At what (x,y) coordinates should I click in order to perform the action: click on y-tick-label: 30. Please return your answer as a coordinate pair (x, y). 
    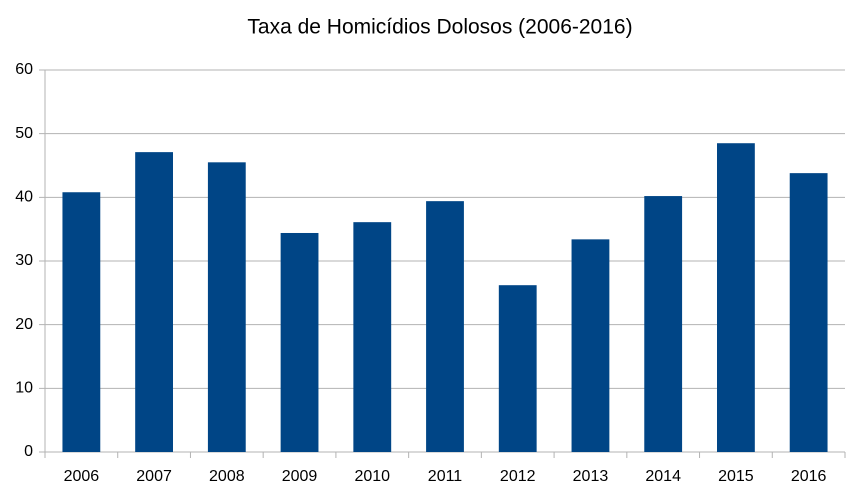
    Looking at the image, I should click on (24, 260).